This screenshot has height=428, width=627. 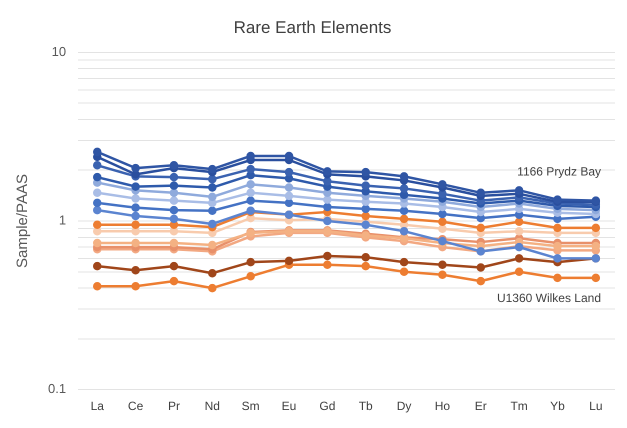 What do you see at coordinates (59, 51) in the screenshot?
I see `y-tick-label: 10` at bounding box center [59, 51].